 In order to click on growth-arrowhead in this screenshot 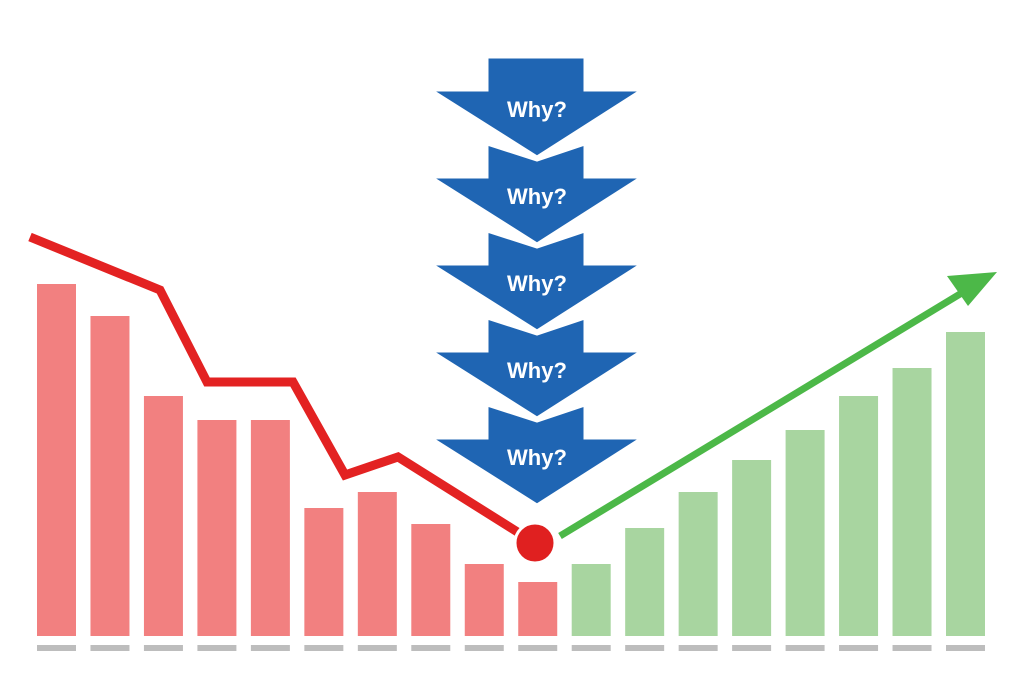, I will do `click(972, 289)`.